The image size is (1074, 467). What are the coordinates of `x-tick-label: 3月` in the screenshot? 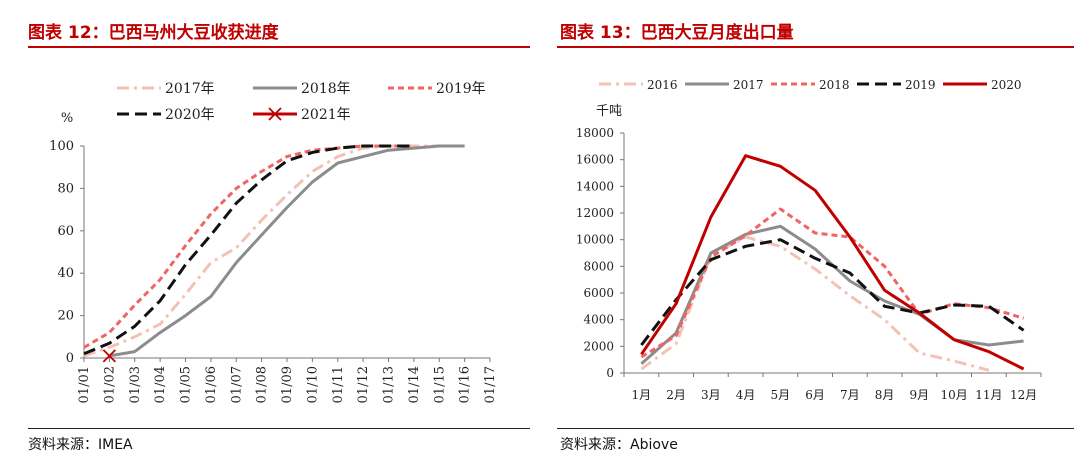 It's located at (711, 395).